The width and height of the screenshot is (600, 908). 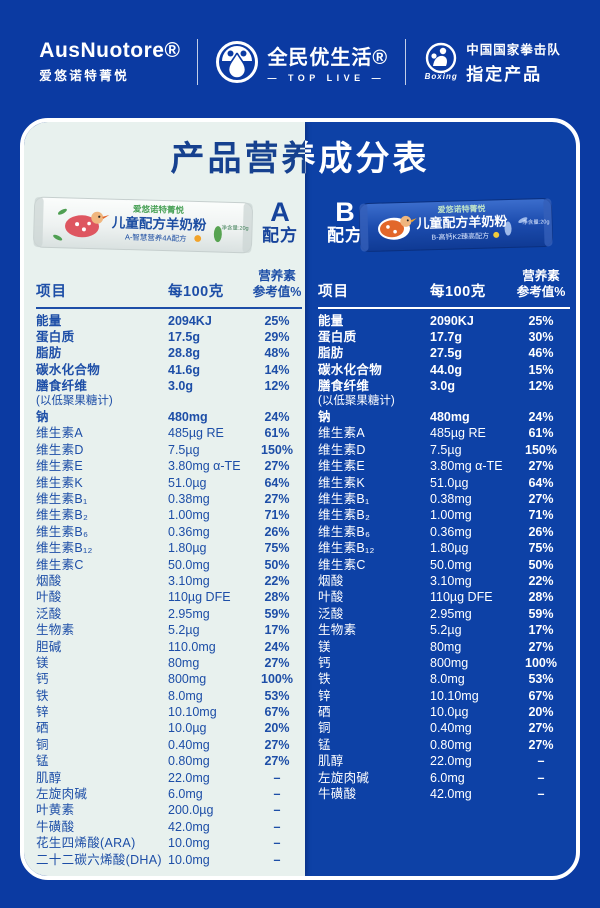 What do you see at coordinates (189, 613) in the screenshot?
I see `nutrient-value: 2.95mg` at bounding box center [189, 613].